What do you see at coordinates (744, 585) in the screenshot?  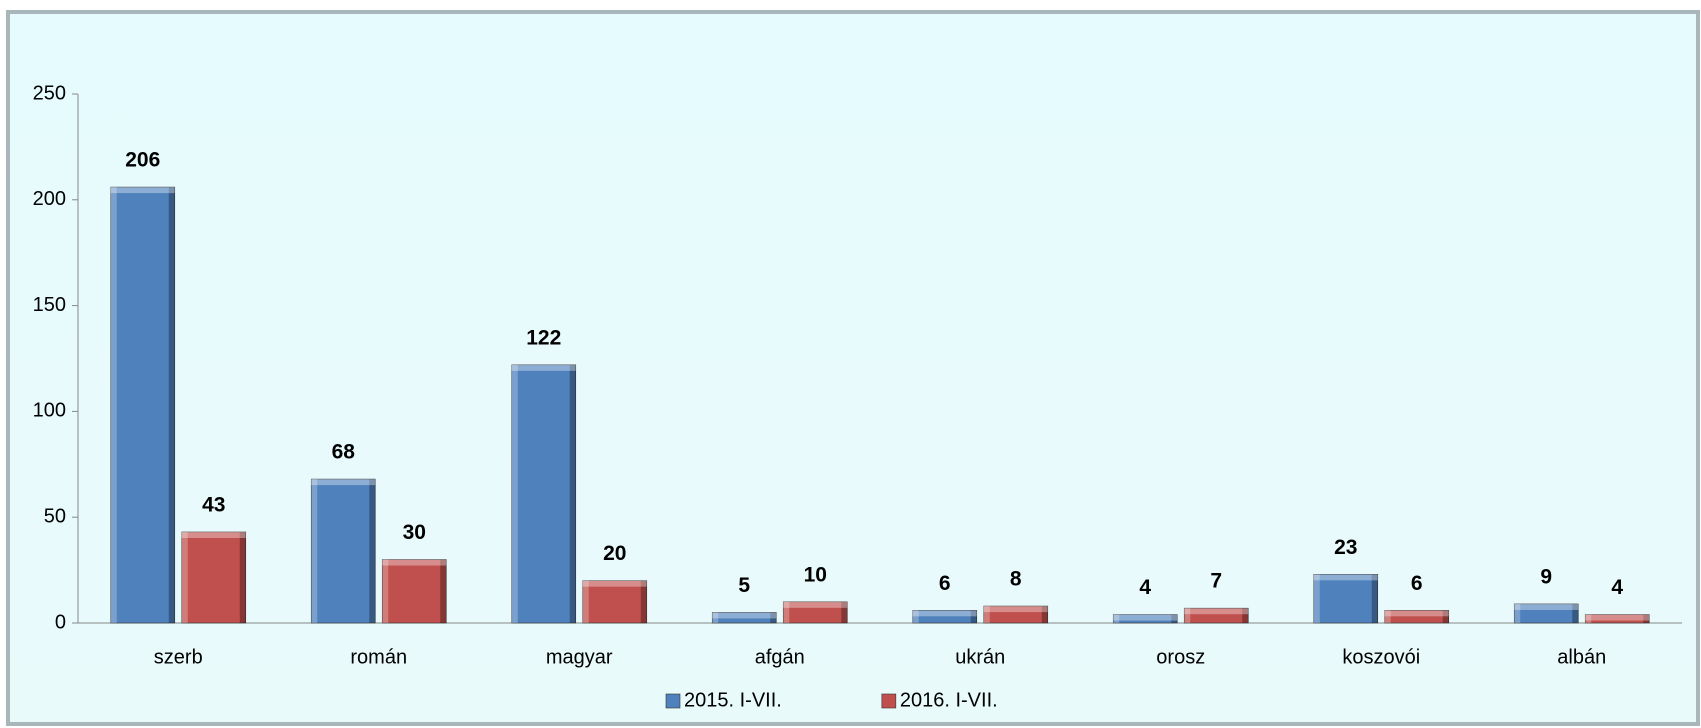 I see `value-label: 5` at bounding box center [744, 585].